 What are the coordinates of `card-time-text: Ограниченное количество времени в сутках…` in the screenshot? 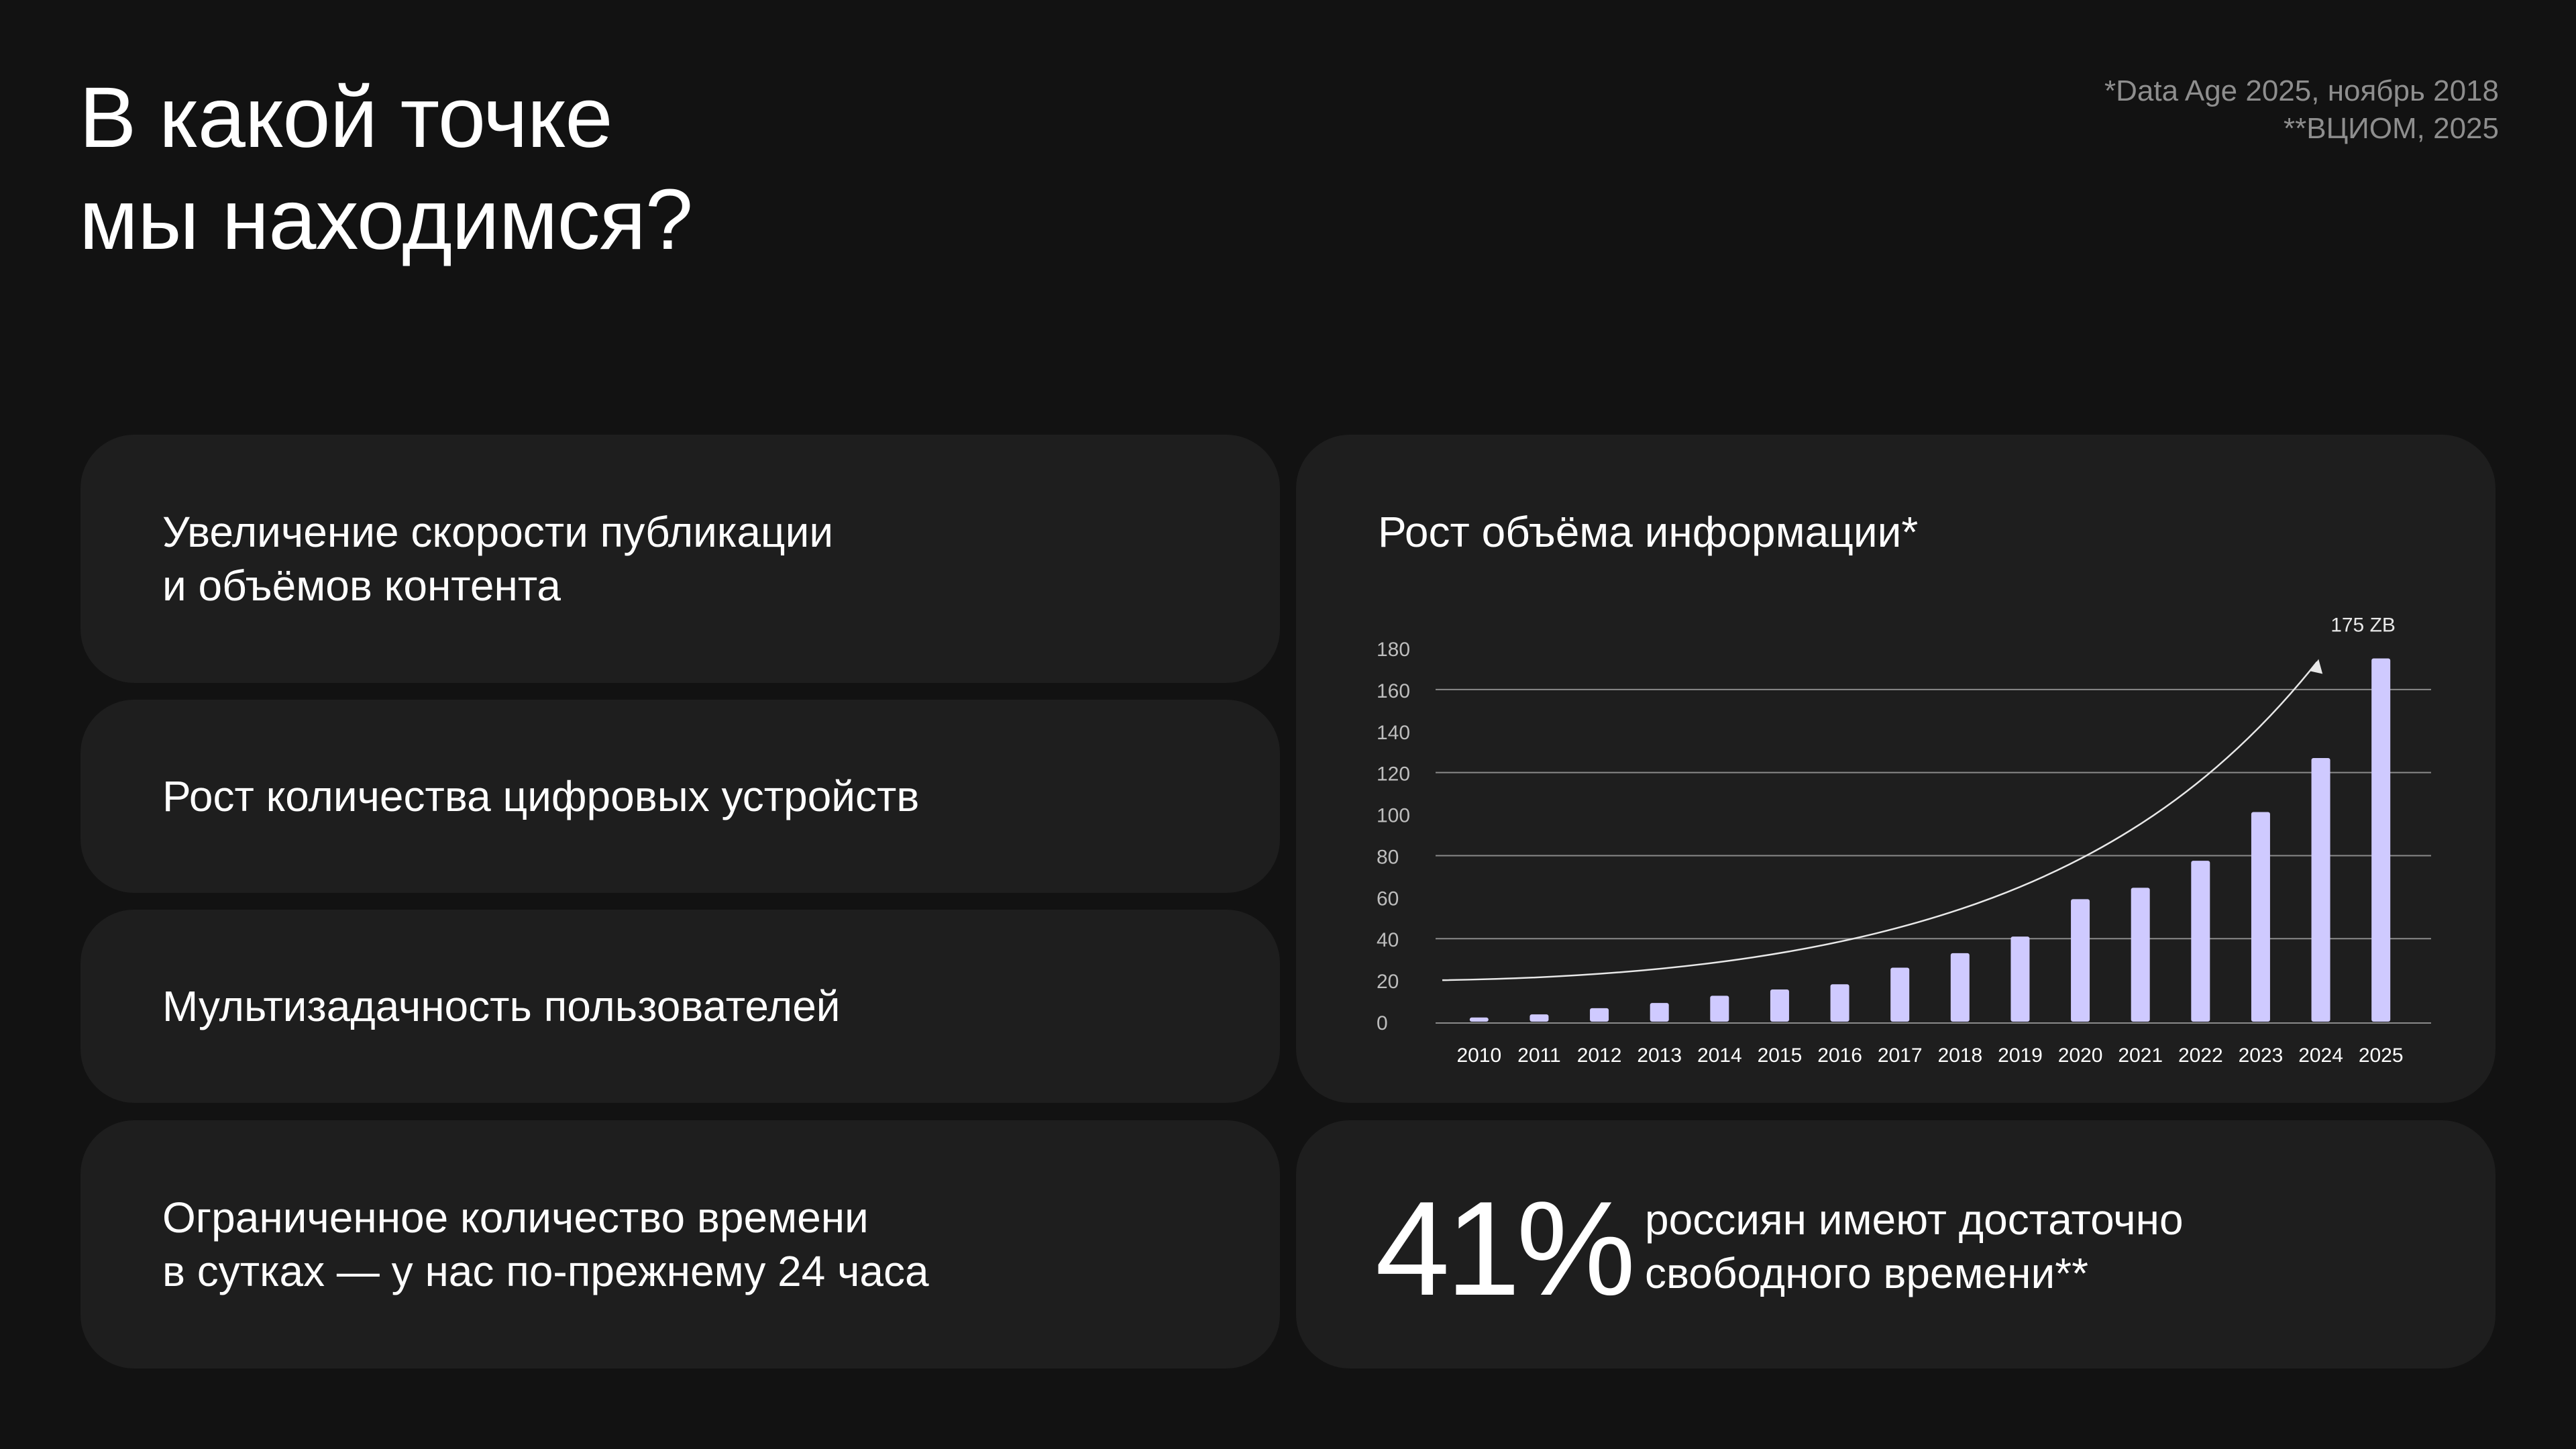 It's located at (545, 1244).